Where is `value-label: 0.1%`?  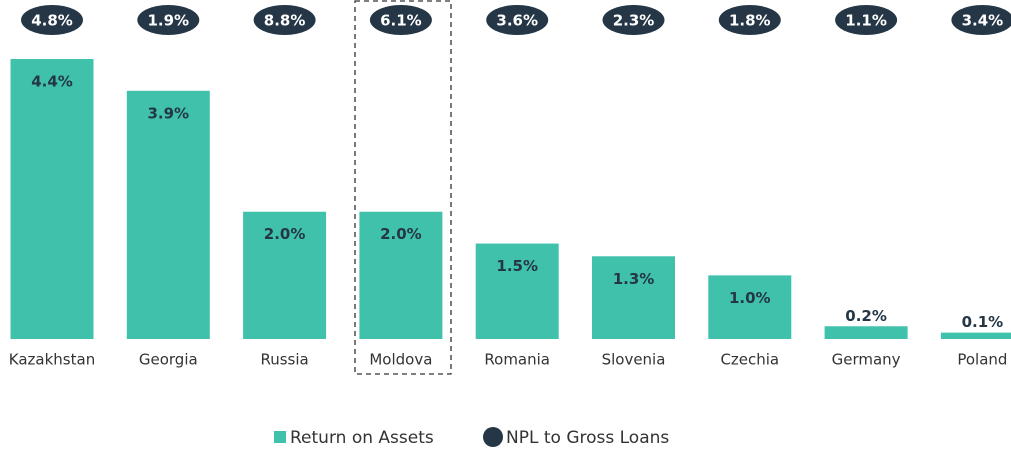 value-label: 0.1% is located at coordinates (983, 322).